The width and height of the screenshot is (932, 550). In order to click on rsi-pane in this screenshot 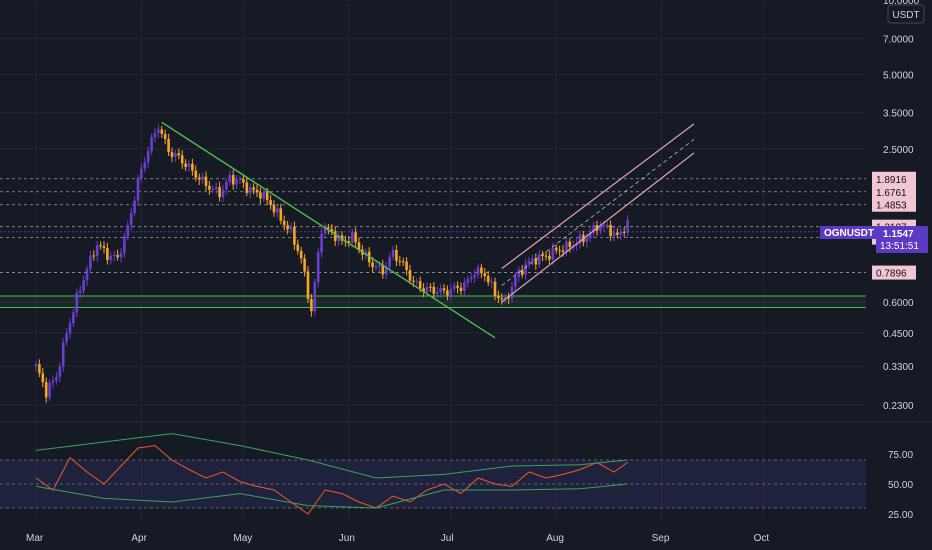, I will do `click(433, 474)`.